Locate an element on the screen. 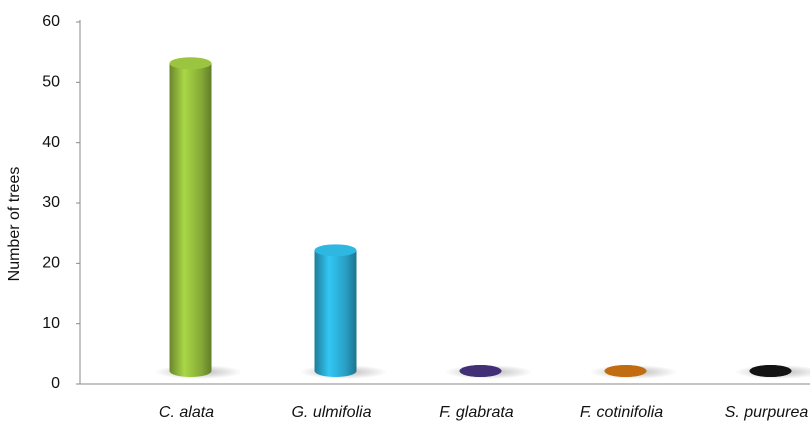 This screenshot has height=441, width=810. y-tick-label: 30 is located at coordinates (51, 202).